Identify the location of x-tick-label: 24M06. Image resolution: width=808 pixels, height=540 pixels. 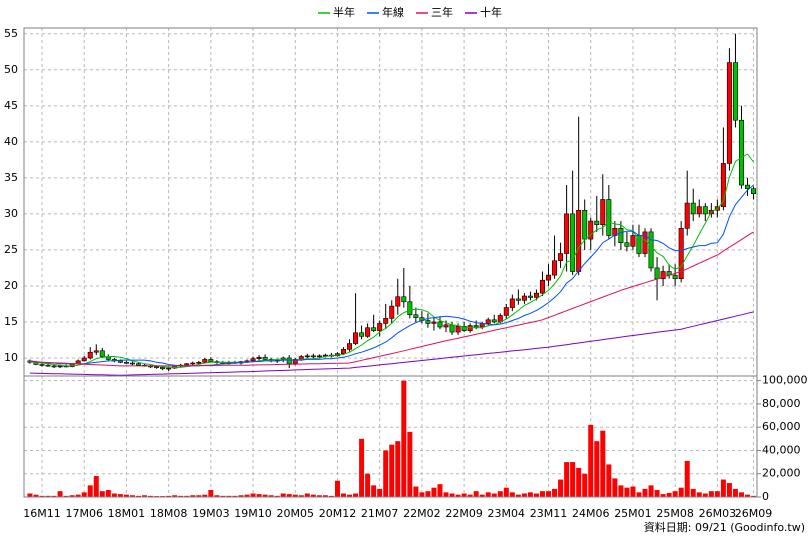
(591, 513).